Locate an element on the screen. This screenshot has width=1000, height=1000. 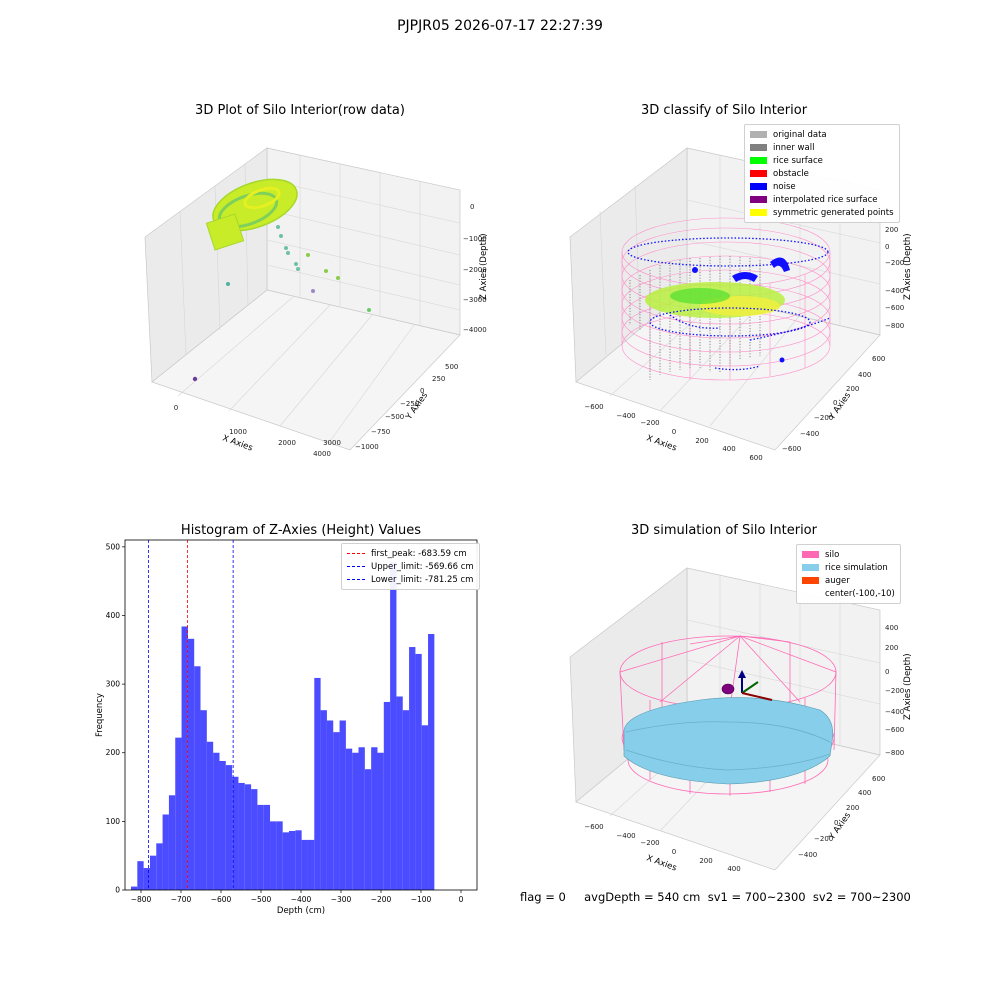
sim-z-tick: 200 is located at coordinates (891, 648).